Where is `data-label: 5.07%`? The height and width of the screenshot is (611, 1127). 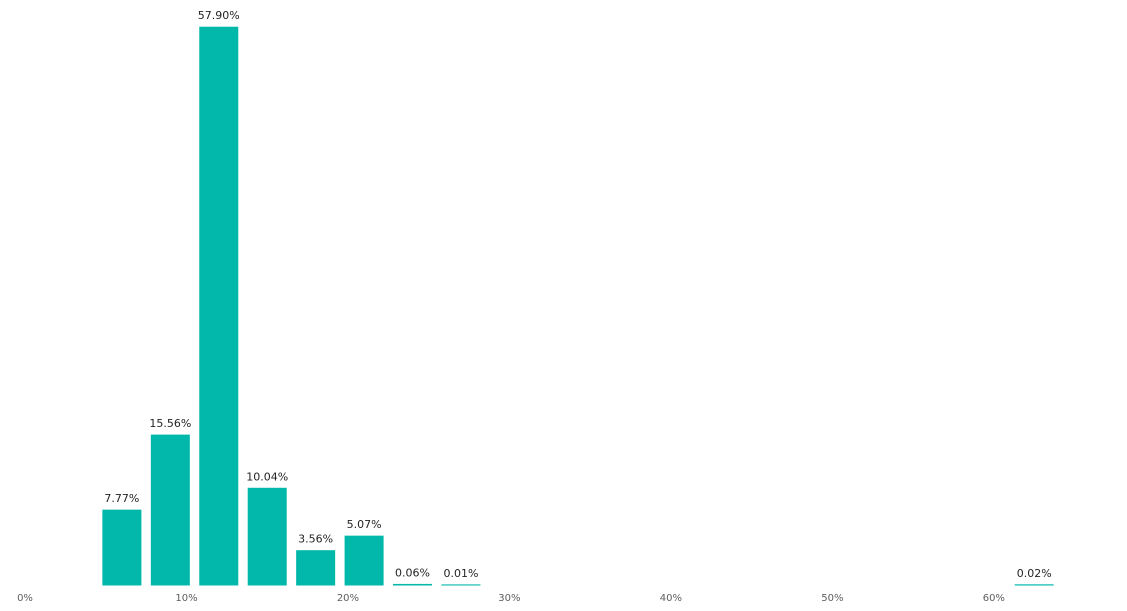 data-label: 5.07% is located at coordinates (364, 524).